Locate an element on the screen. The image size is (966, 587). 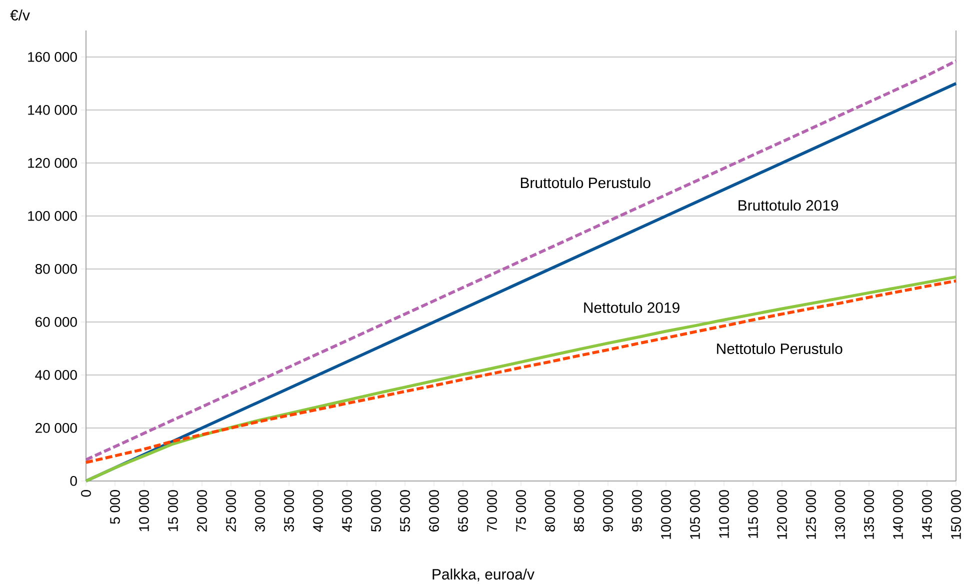
x-tick-label: 5 000 is located at coordinates (115, 507).